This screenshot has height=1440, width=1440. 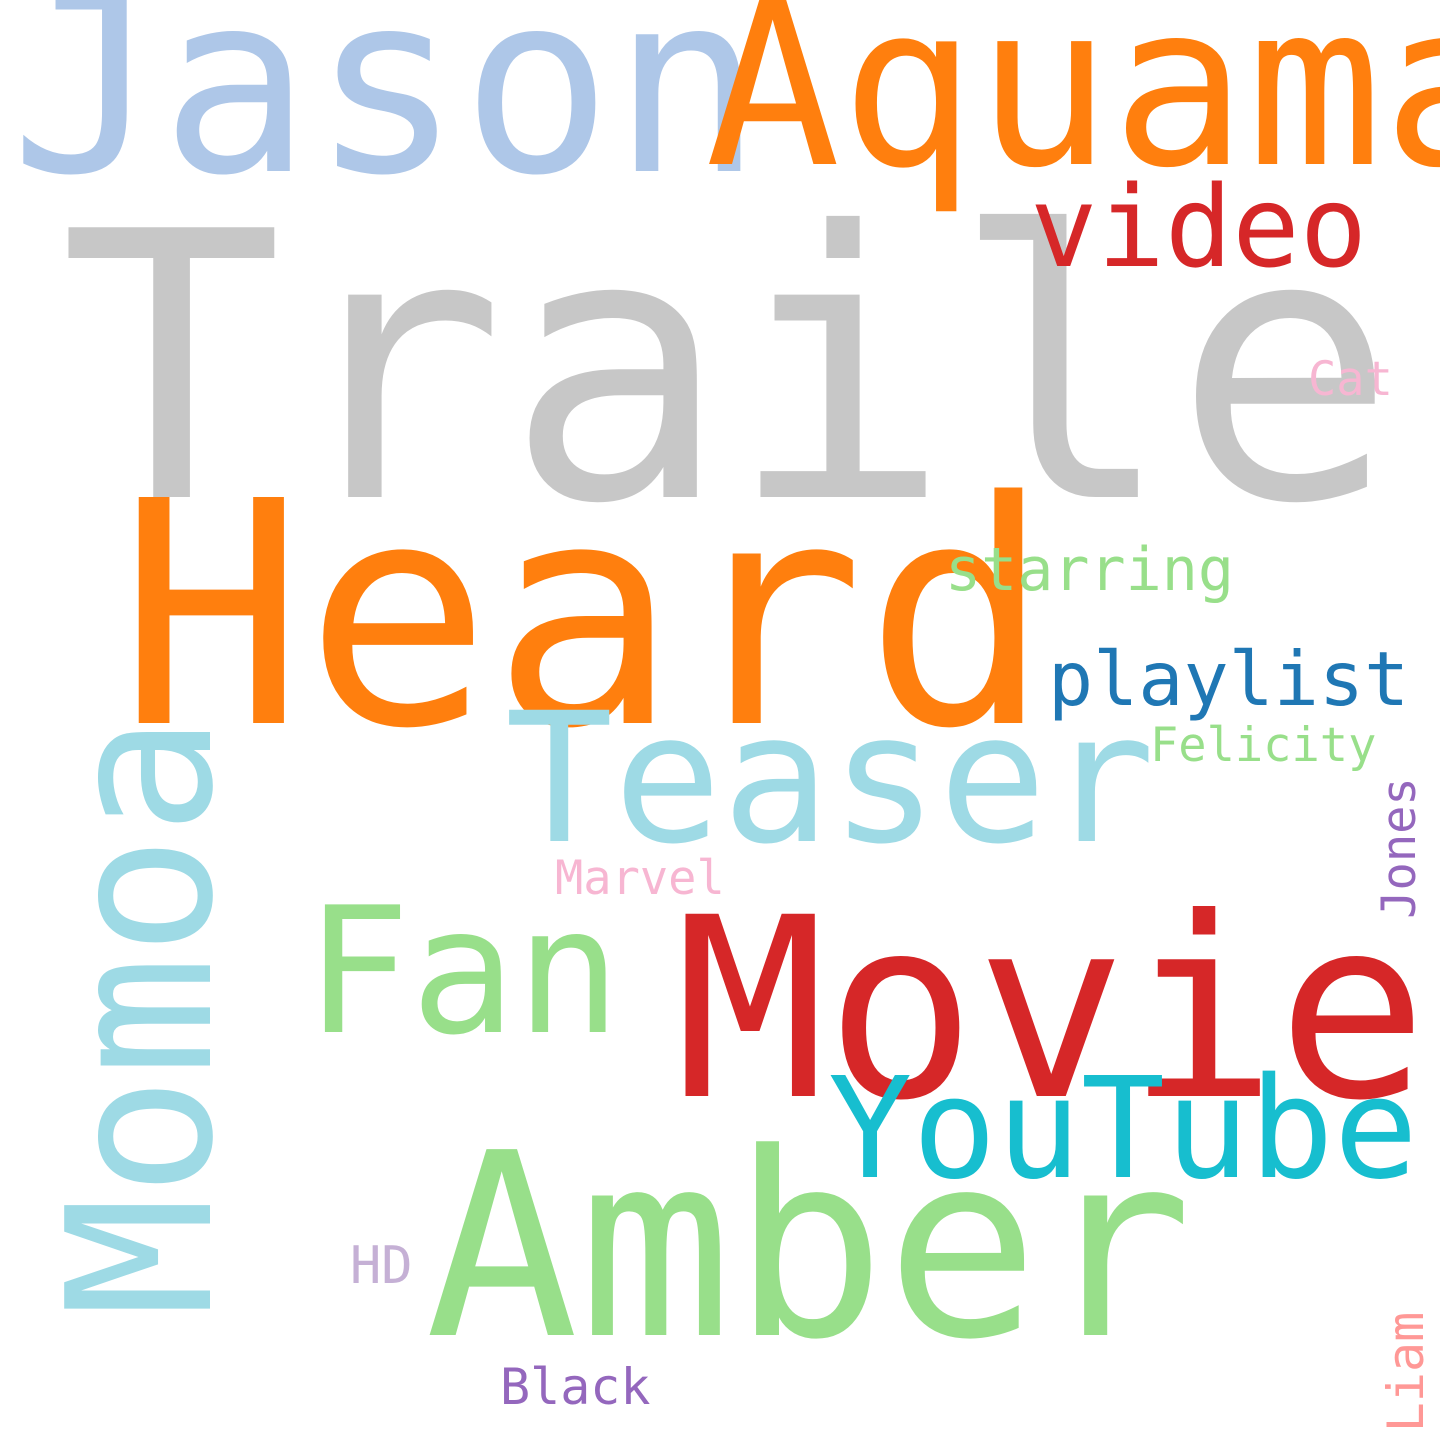 I want to click on word-aquaman: Aquaman, so click(x=1072, y=109).